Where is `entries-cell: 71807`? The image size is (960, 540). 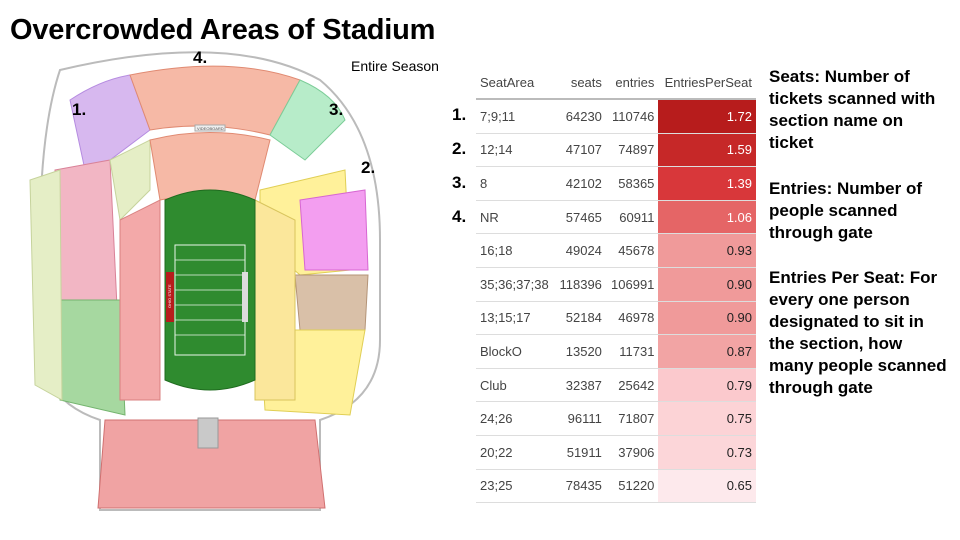 entries-cell: 71807 is located at coordinates (632, 418).